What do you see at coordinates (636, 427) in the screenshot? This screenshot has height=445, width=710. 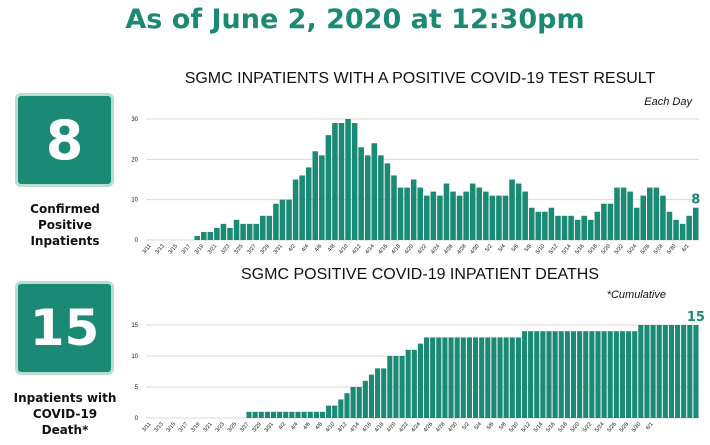 I see `deaths-x-tick-label: 5/30` at bounding box center [636, 427].